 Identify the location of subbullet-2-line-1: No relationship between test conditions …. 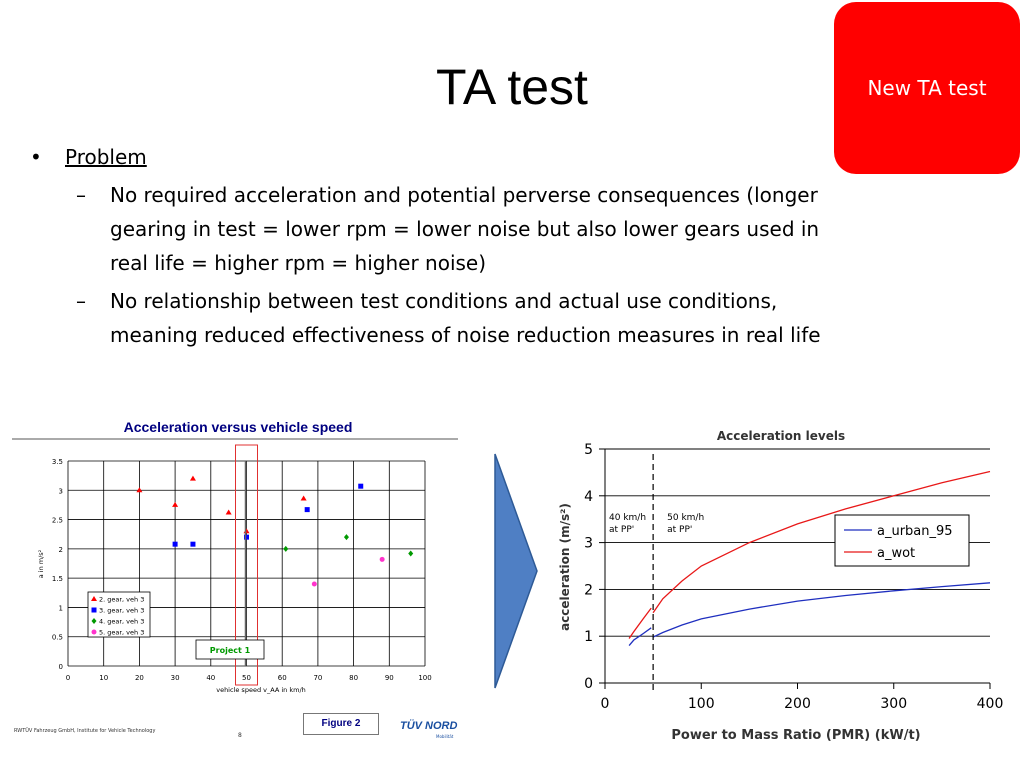
(444, 301).